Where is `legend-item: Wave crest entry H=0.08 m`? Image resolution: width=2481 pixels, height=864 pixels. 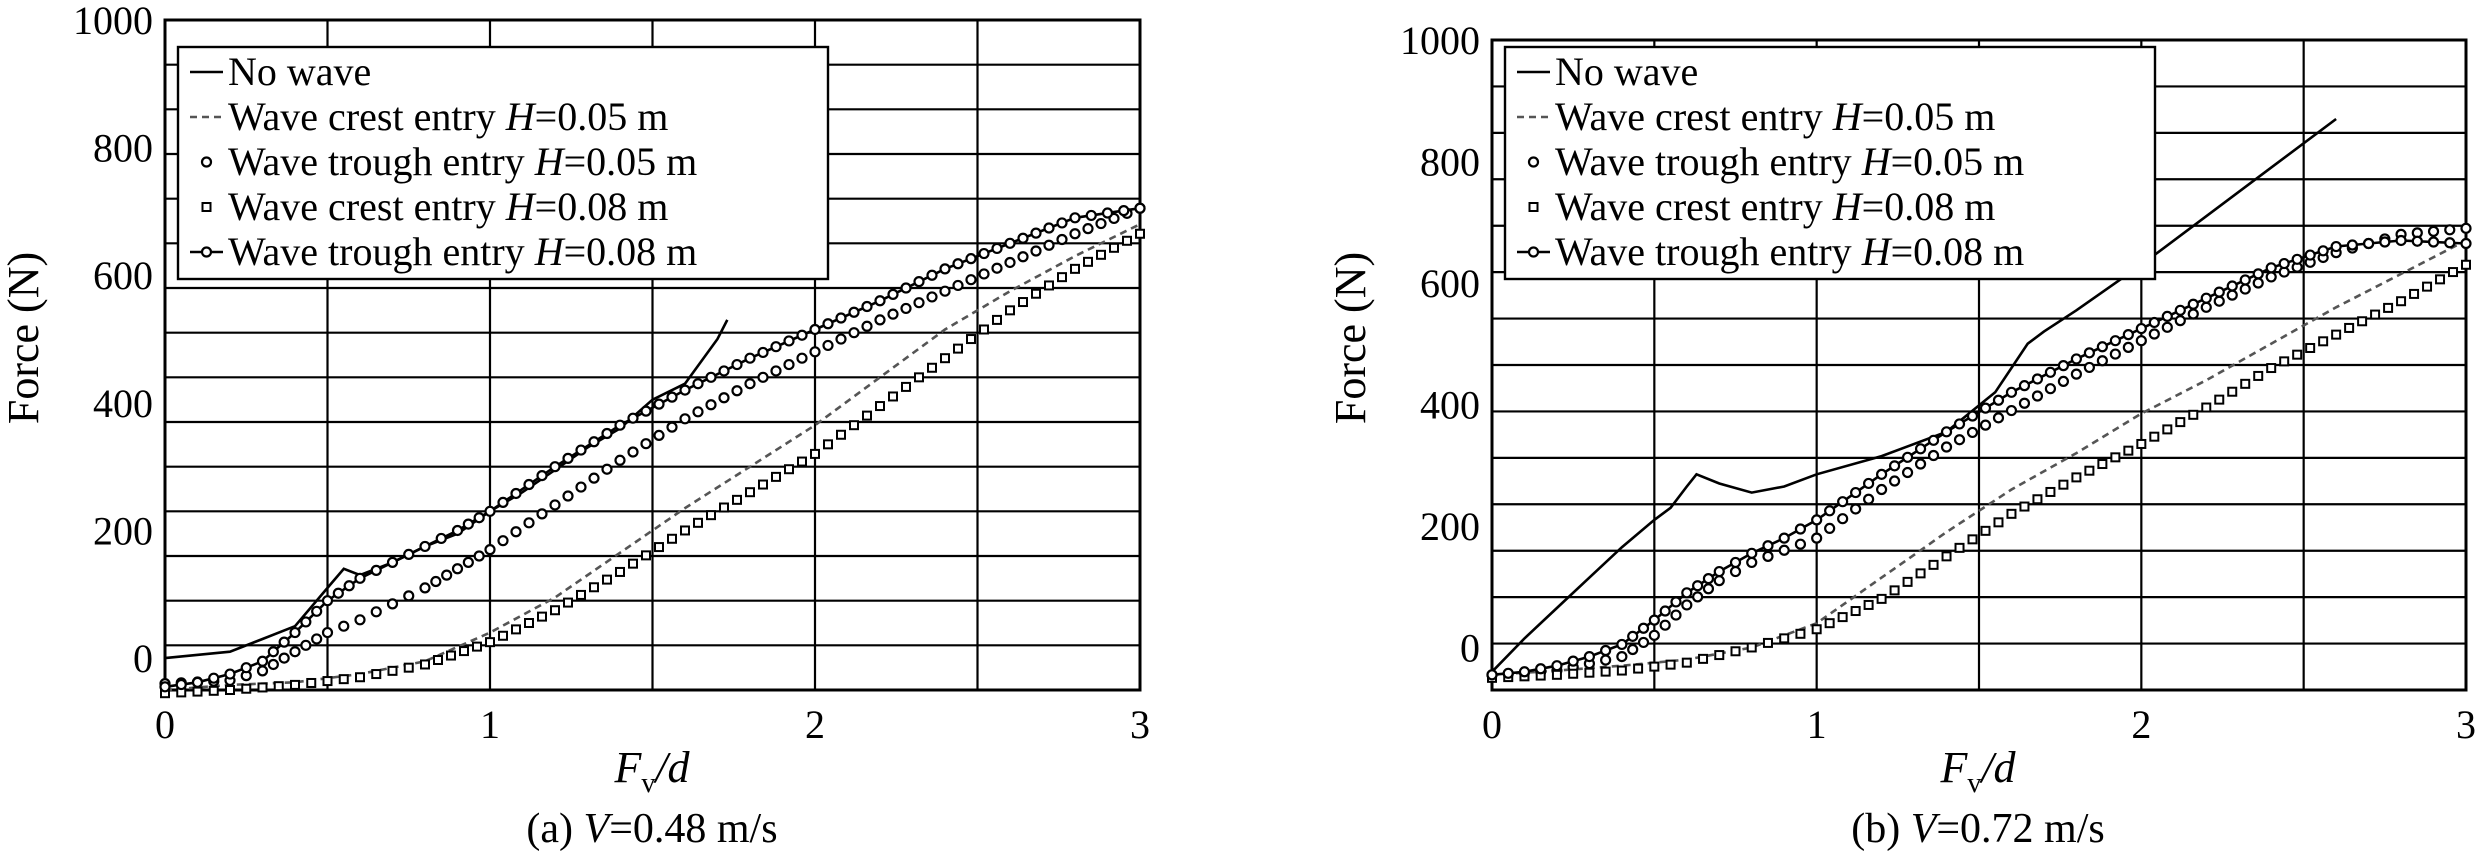
legend-item: Wave crest entry H=0.08 m is located at coordinates (434, 206).